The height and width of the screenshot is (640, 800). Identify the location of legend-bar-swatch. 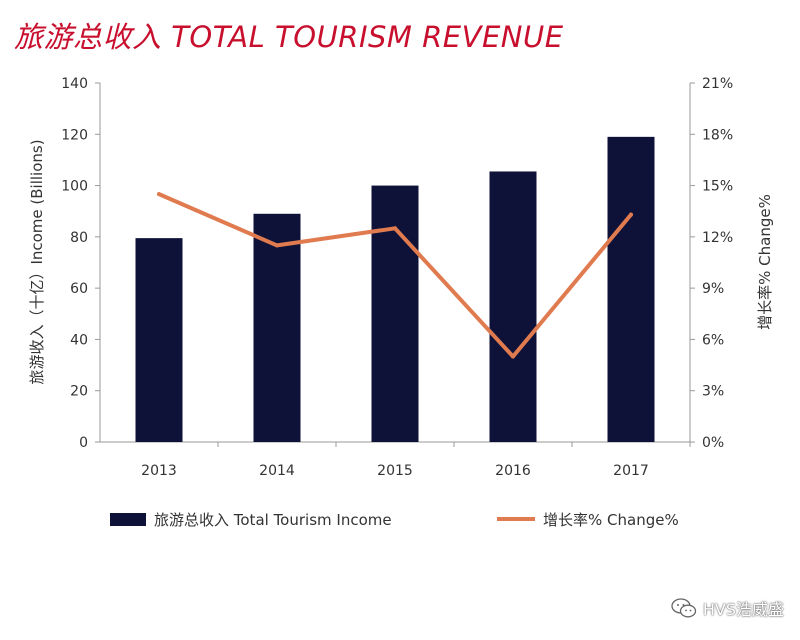
(128, 519).